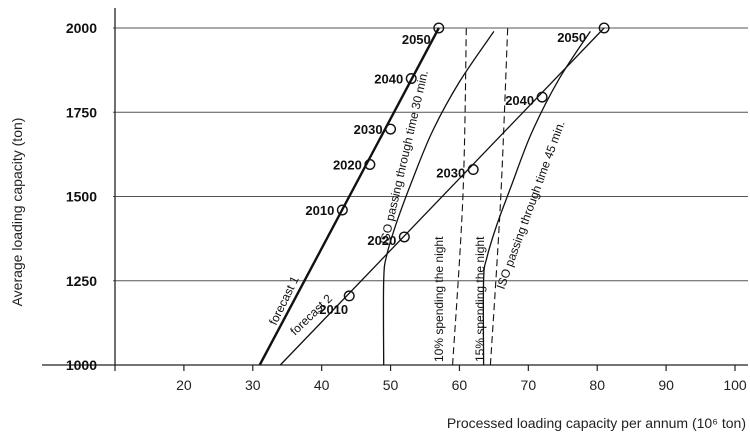  Describe the element at coordinates (439, 299) in the screenshot. I see `curve-label-5: 10% spending the night` at that location.